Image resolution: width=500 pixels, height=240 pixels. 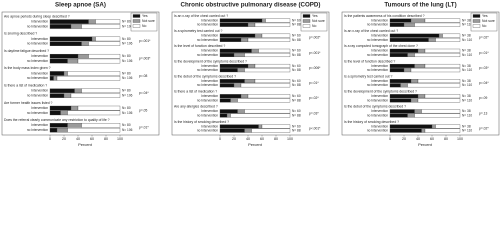 I want to click on n-label: N= 106, so click(x=127, y=95).